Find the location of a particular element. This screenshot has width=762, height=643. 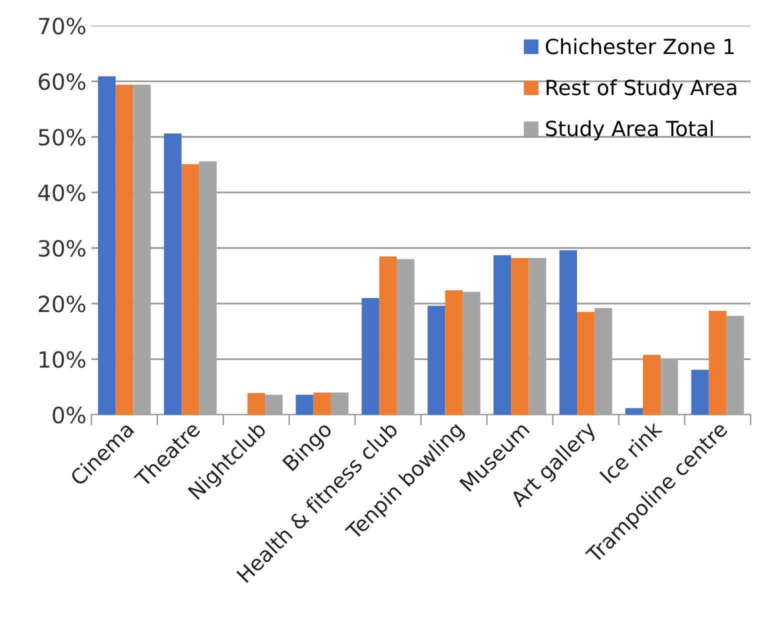

y-tick-label: 70% is located at coordinates (62, 26).